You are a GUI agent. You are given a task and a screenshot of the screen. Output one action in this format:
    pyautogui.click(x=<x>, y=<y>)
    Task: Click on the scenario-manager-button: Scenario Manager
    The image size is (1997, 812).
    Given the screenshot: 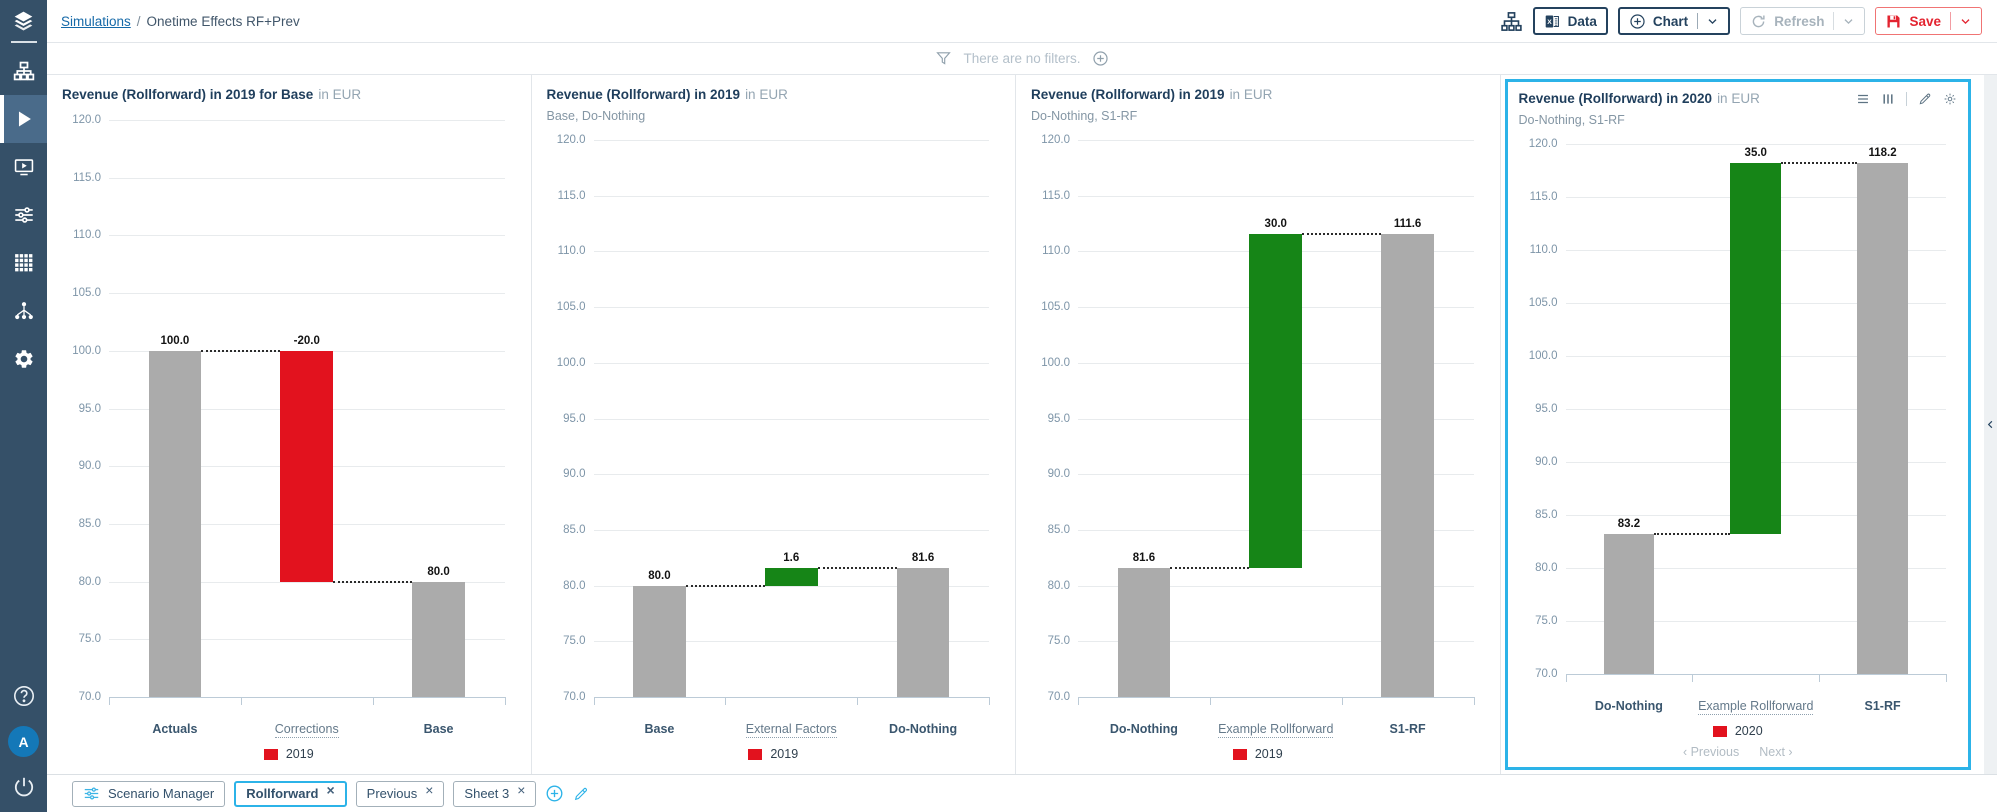 What is the action you would take?
    pyautogui.click(x=149, y=793)
    